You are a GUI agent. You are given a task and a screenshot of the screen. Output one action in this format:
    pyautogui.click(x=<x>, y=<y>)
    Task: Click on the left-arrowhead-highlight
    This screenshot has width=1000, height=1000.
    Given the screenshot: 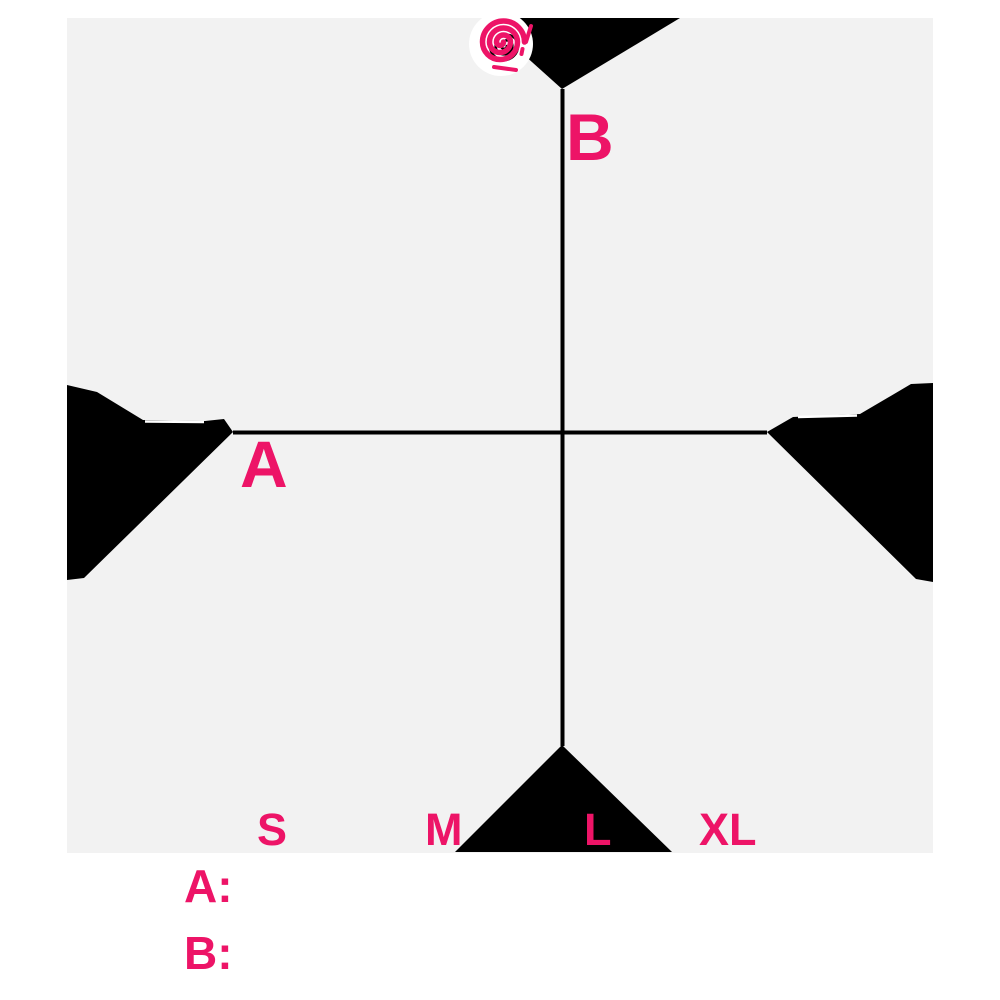 What is the action you would take?
    pyautogui.click(x=174, y=422)
    